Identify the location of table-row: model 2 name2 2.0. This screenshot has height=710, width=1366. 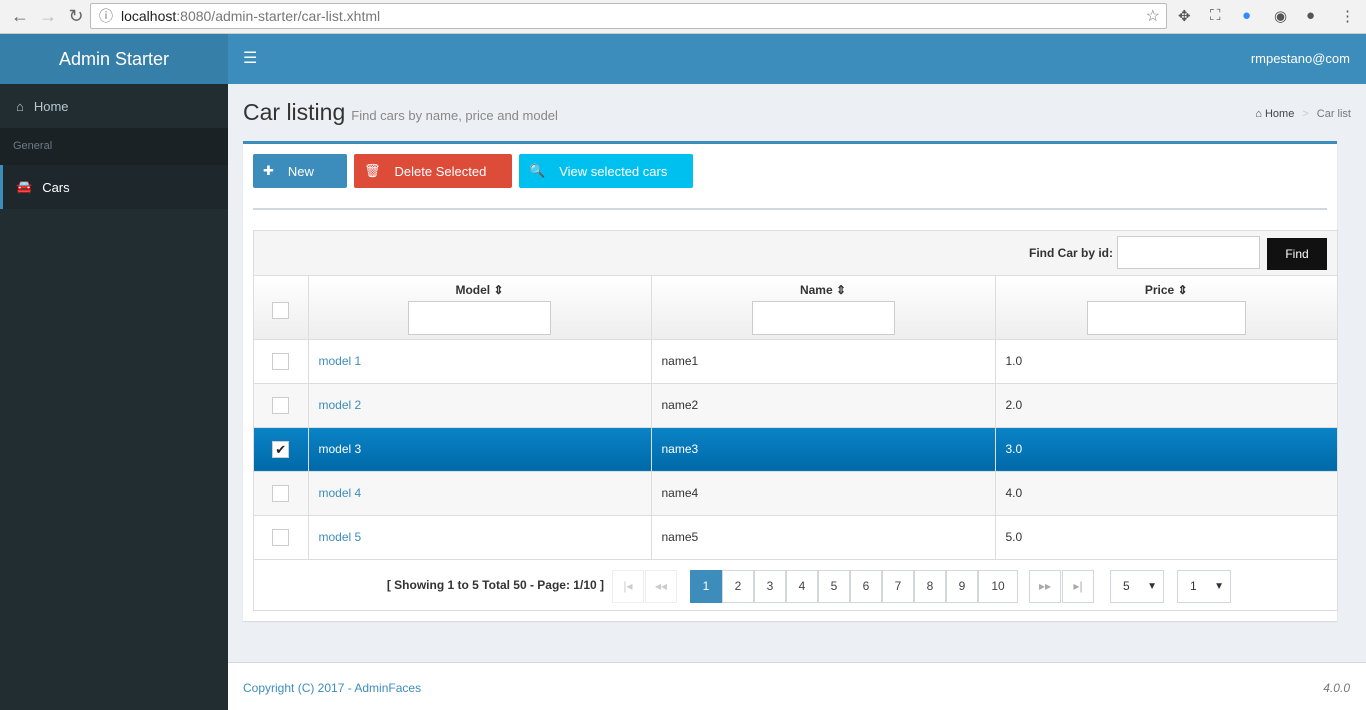
(795, 405).